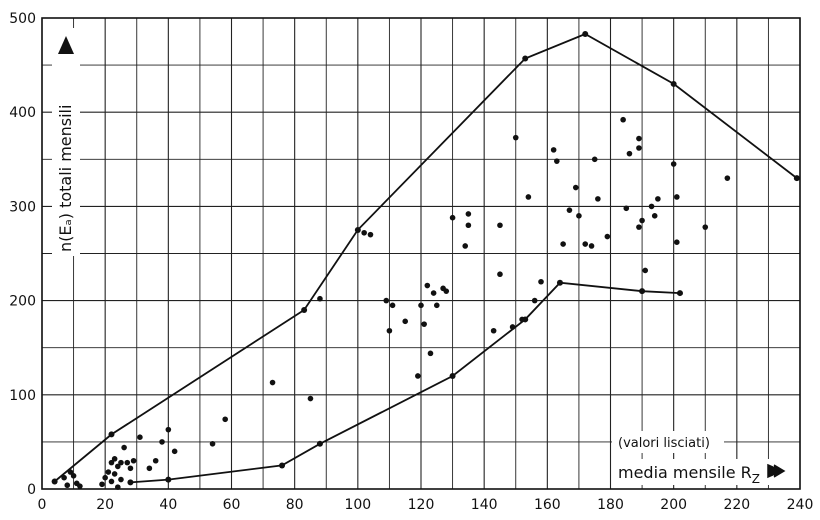 Image resolution: width=820 pixels, height=520 pixels. I want to click on x-tick-label: 20, so click(105, 505).